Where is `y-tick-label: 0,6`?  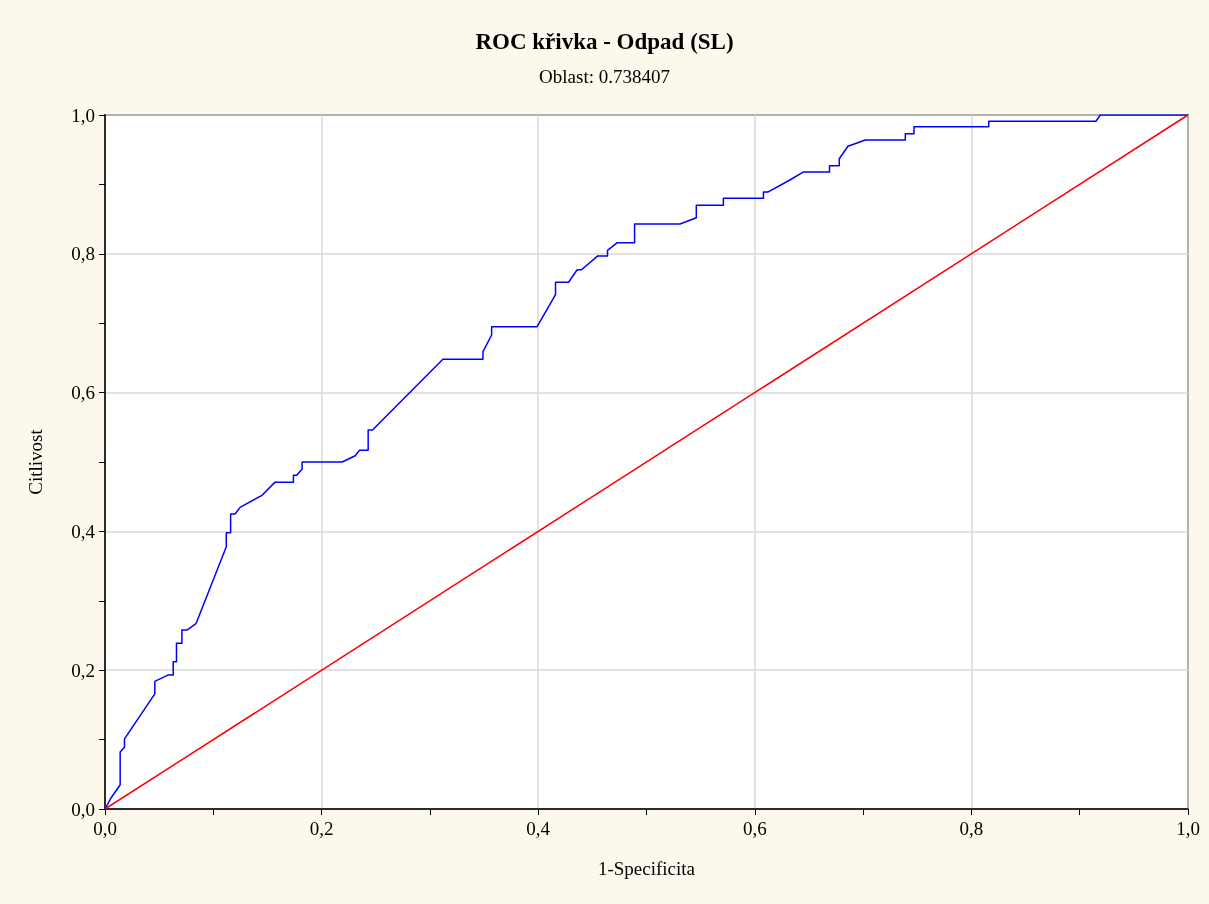 y-tick-label: 0,6 is located at coordinates (83, 393).